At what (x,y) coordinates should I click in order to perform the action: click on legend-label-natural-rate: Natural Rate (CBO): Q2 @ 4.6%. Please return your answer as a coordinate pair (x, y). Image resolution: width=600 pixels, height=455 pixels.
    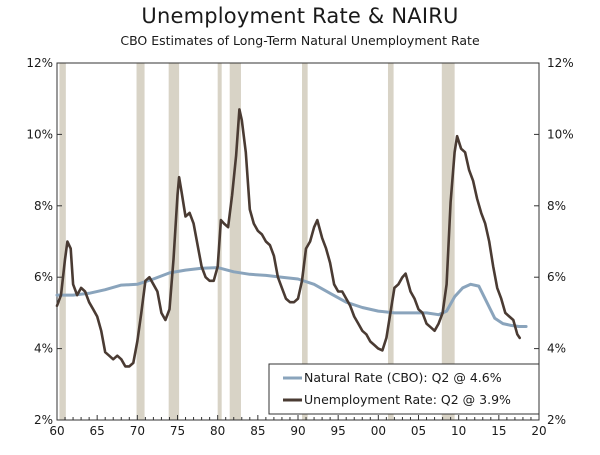
    Looking at the image, I should click on (403, 377).